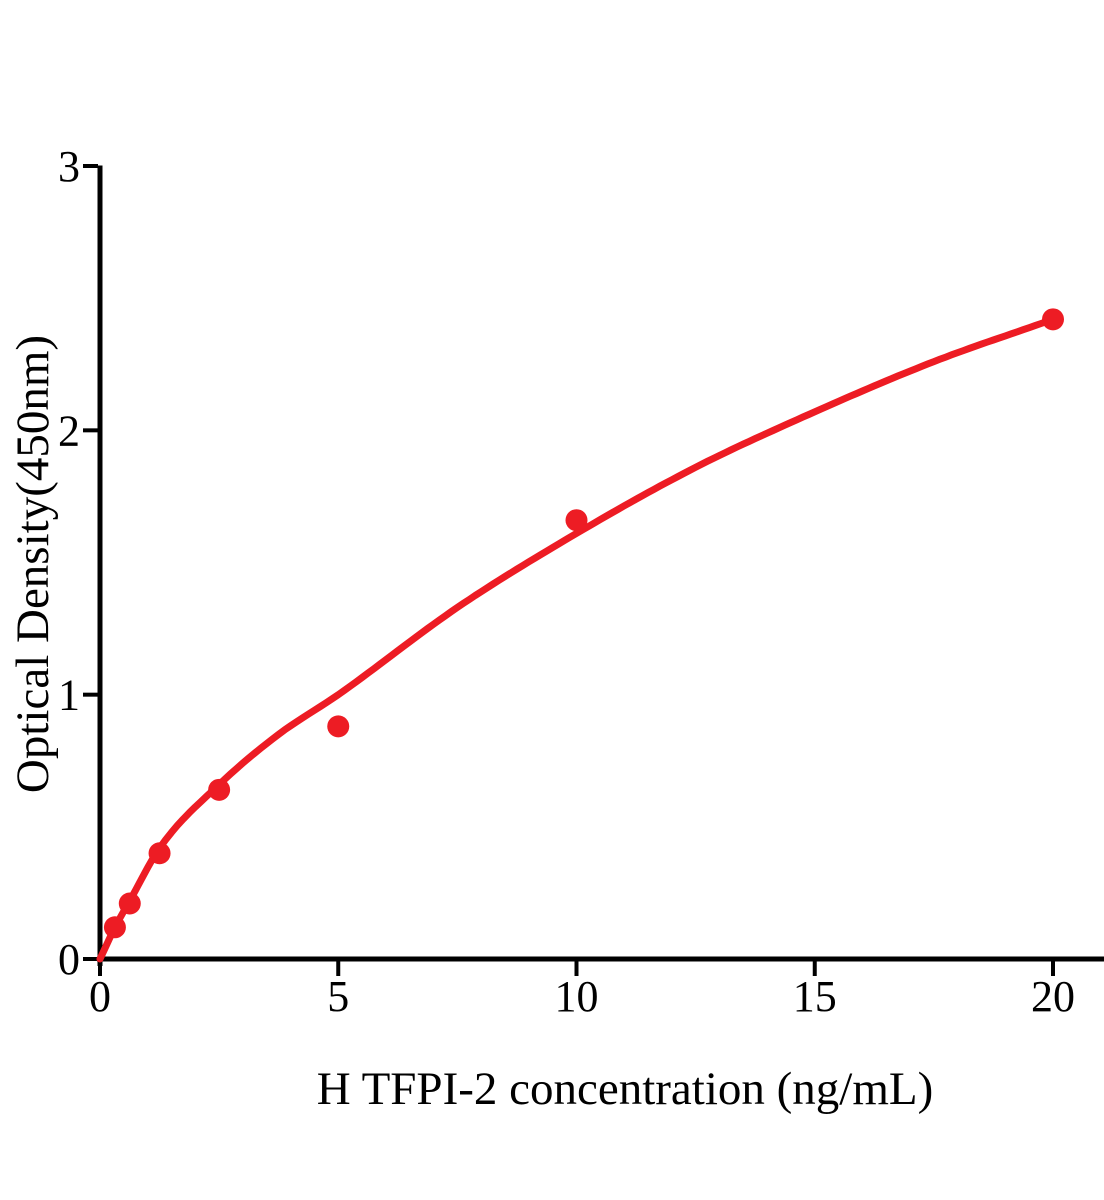 The height and width of the screenshot is (1200, 1104). What do you see at coordinates (1053, 996) in the screenshot?
I see `x-tick-label: 20` at bounding box center [1053, 996].